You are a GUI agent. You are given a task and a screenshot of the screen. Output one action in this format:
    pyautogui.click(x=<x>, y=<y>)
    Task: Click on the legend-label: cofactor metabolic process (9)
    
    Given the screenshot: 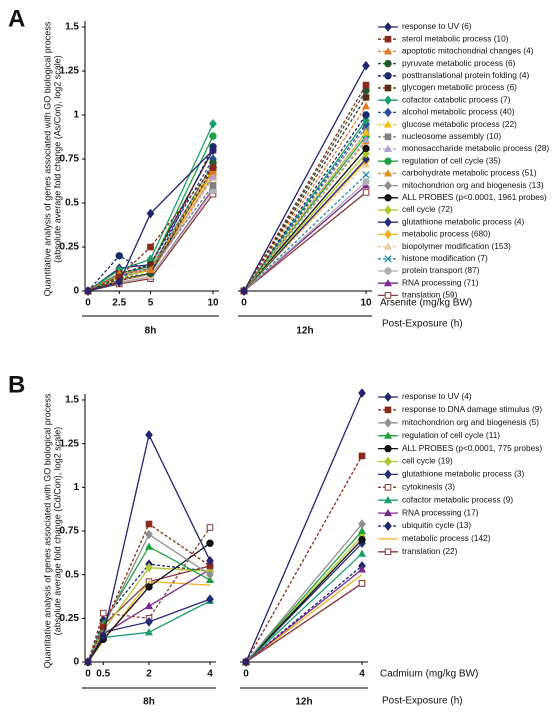 What is the action you would take?
    pyautogui.click(x=457, y=499)
    